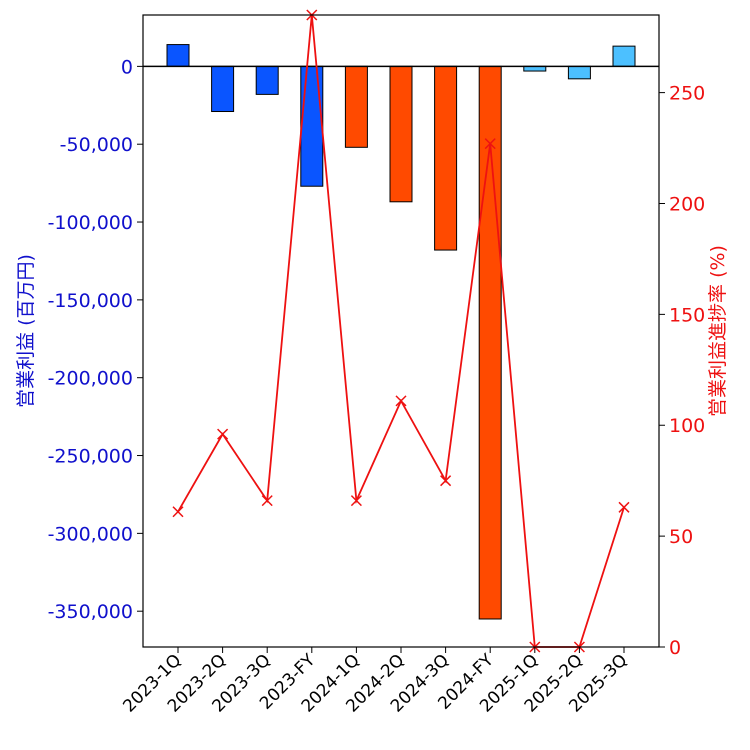 The height and width of the screenshot is (750, 750). I want to click on progress-point-2023-2Q, so click(223, 434).